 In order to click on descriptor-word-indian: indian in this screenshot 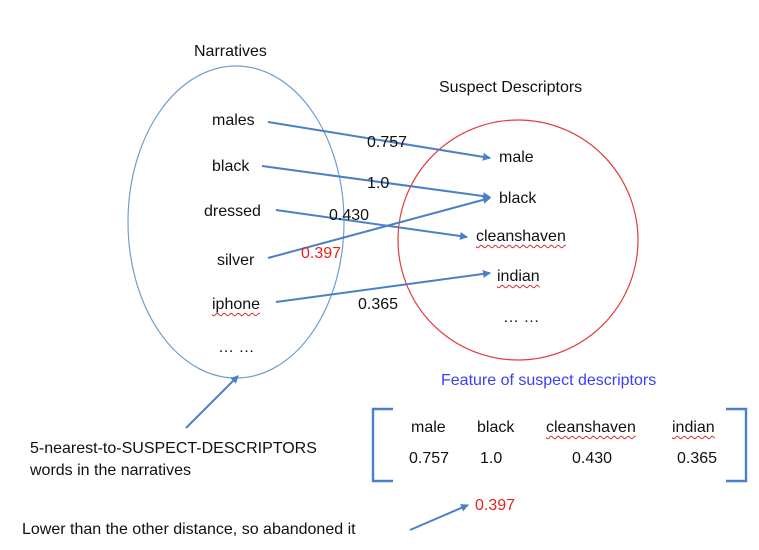, I will do `click(518, 276)`.